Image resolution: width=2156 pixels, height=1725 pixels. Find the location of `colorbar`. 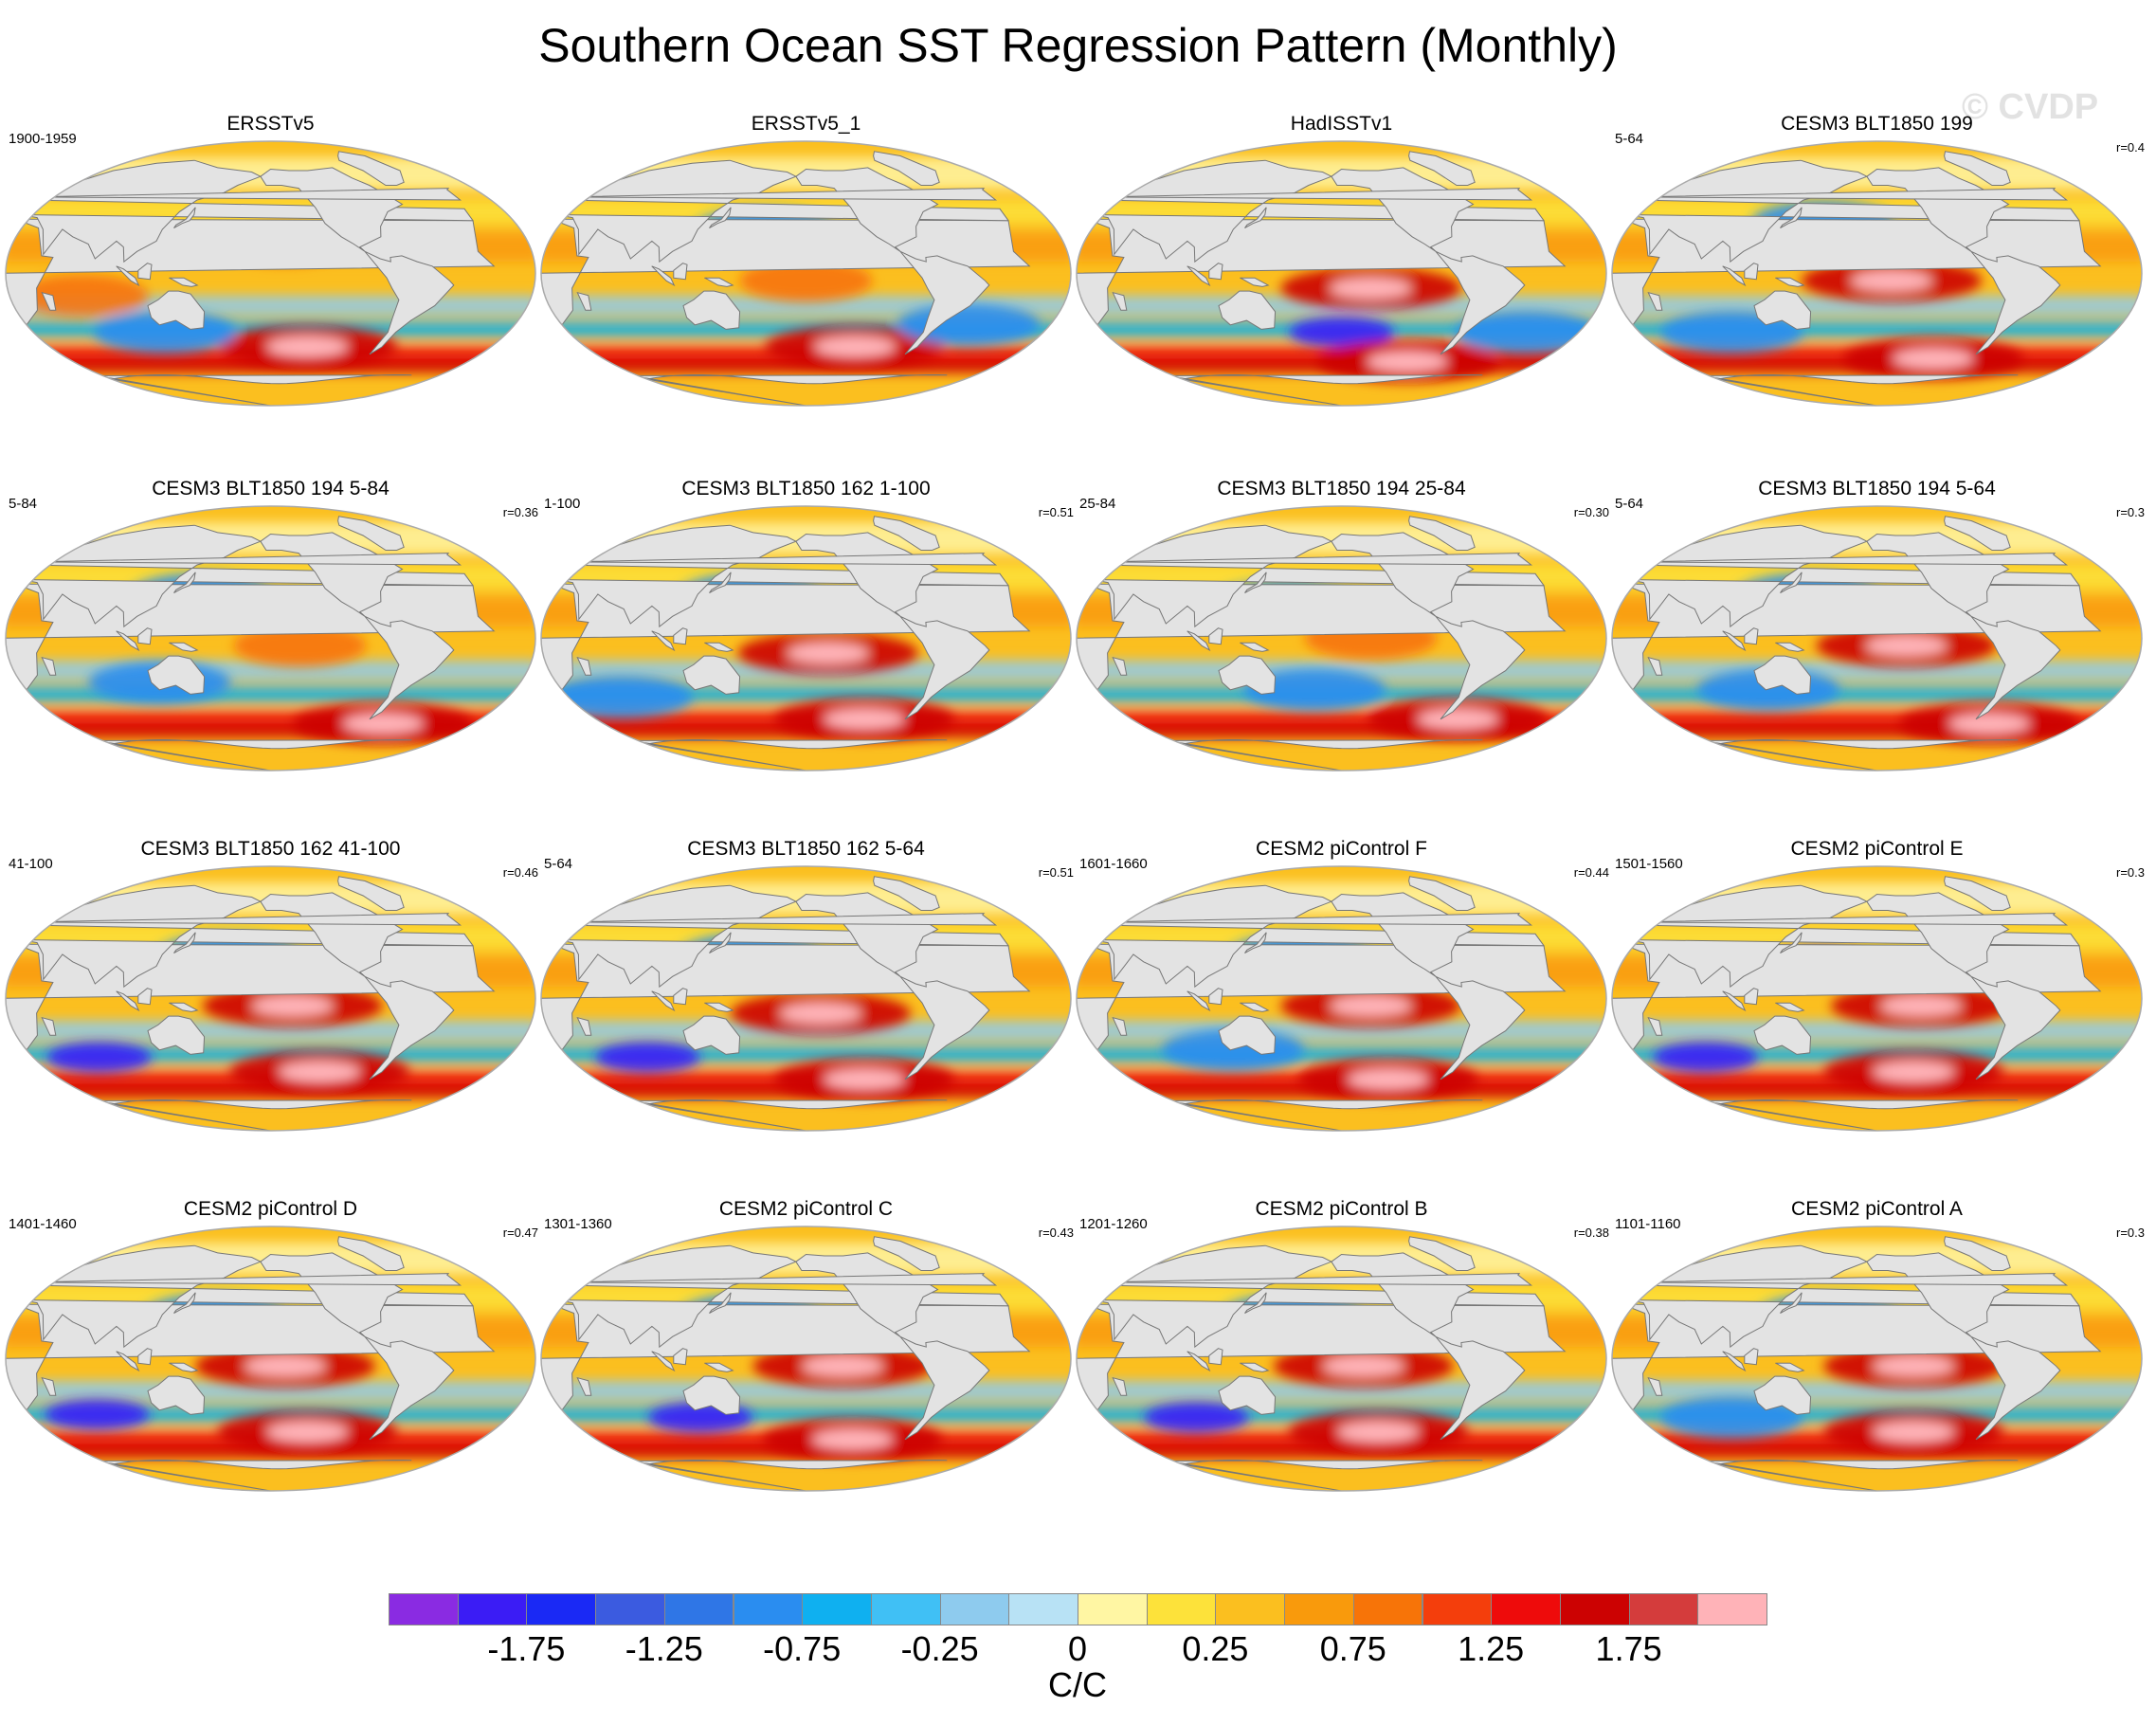

colorbar is located at coordinates (1078, 1610).